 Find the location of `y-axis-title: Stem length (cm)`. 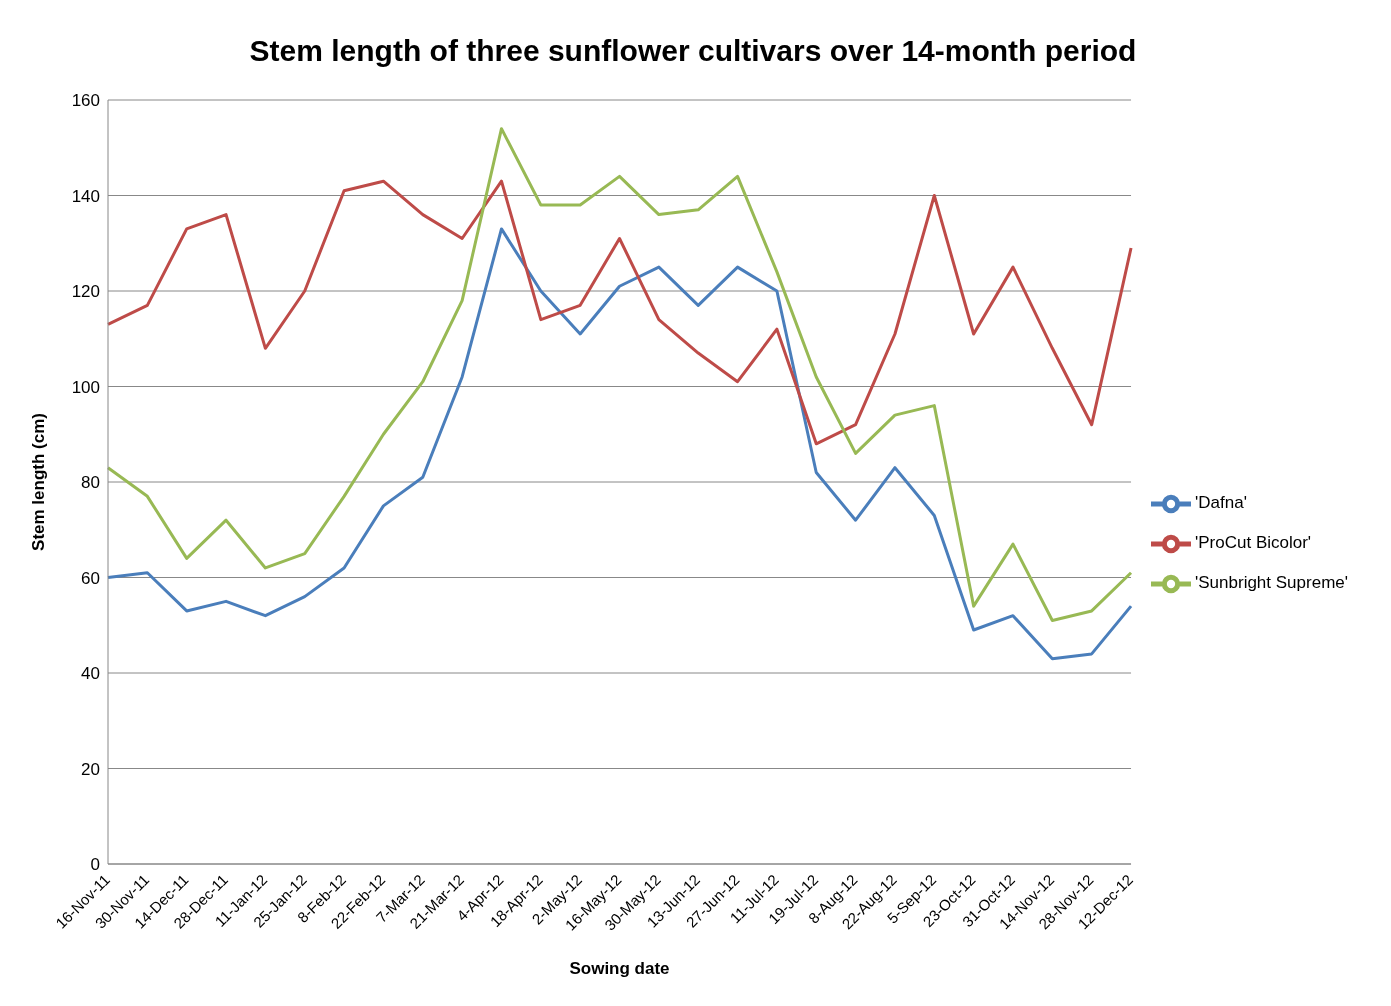

y-axis-title: Stem length (cm) is located at coordinates (39, 482).